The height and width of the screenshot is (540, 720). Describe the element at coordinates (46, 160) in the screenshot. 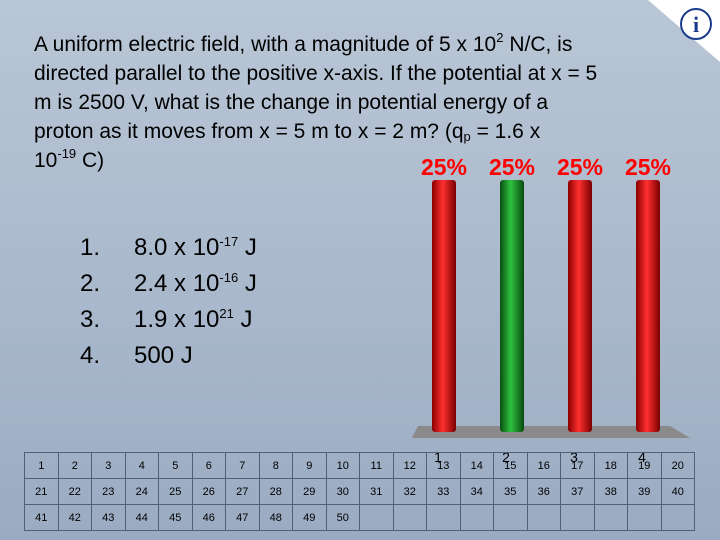

I see `question-line-5: 10` at that location.